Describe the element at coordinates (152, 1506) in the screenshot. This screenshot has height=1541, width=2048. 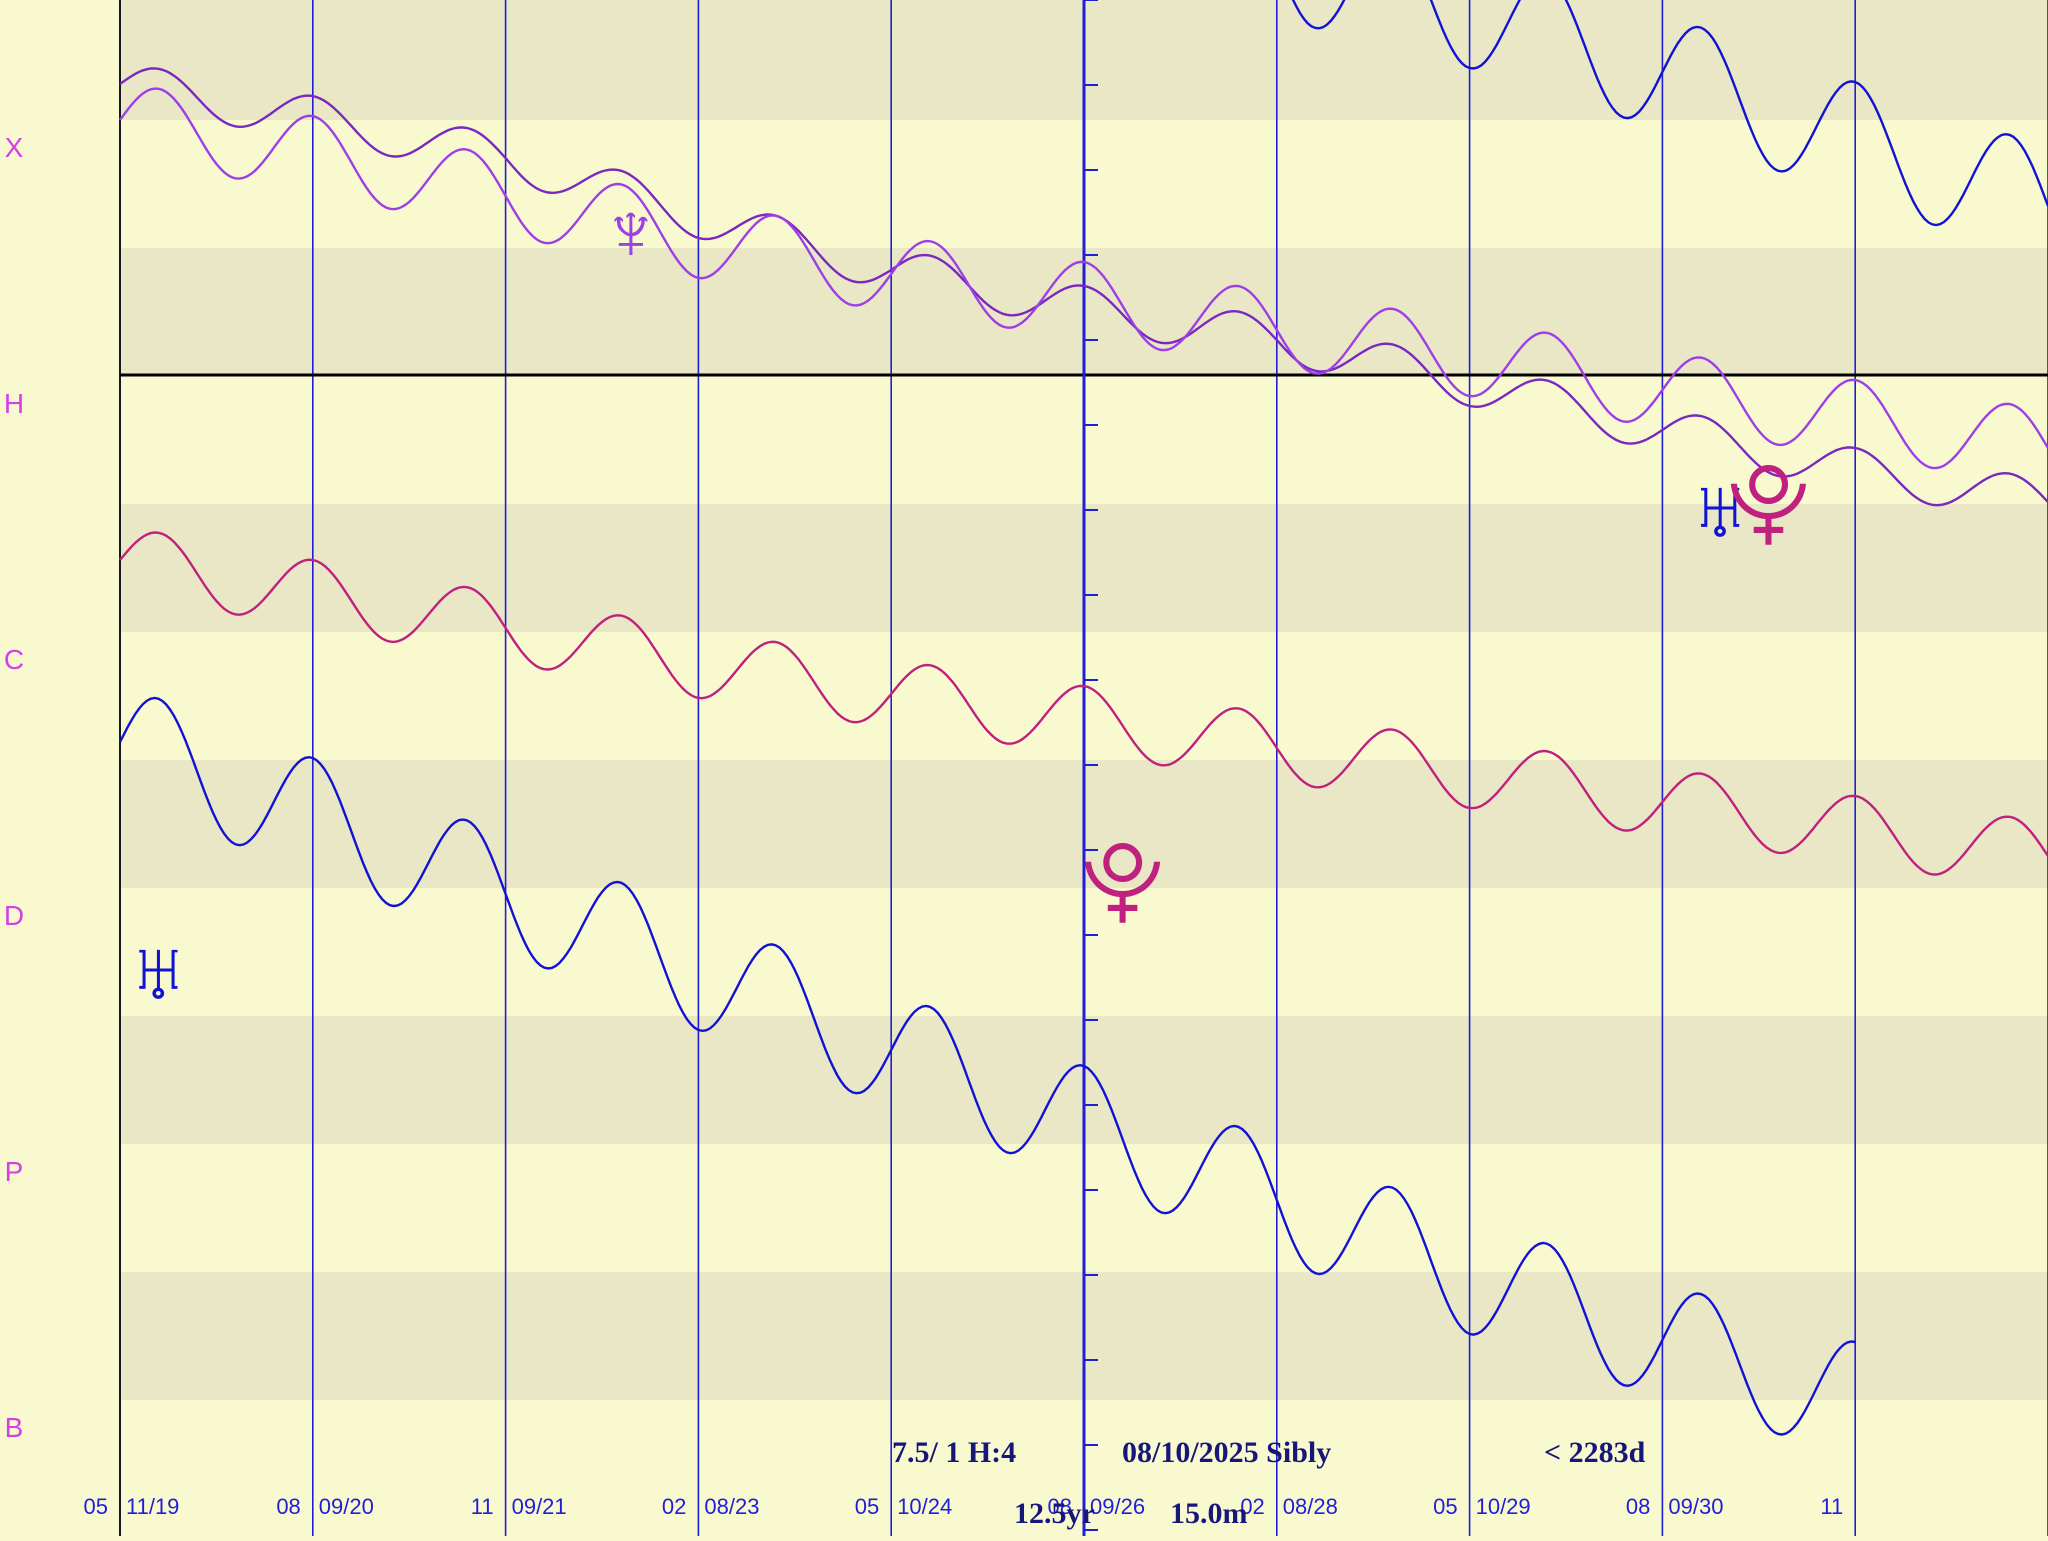
I see `x-tick-date: 11/19` at that location.